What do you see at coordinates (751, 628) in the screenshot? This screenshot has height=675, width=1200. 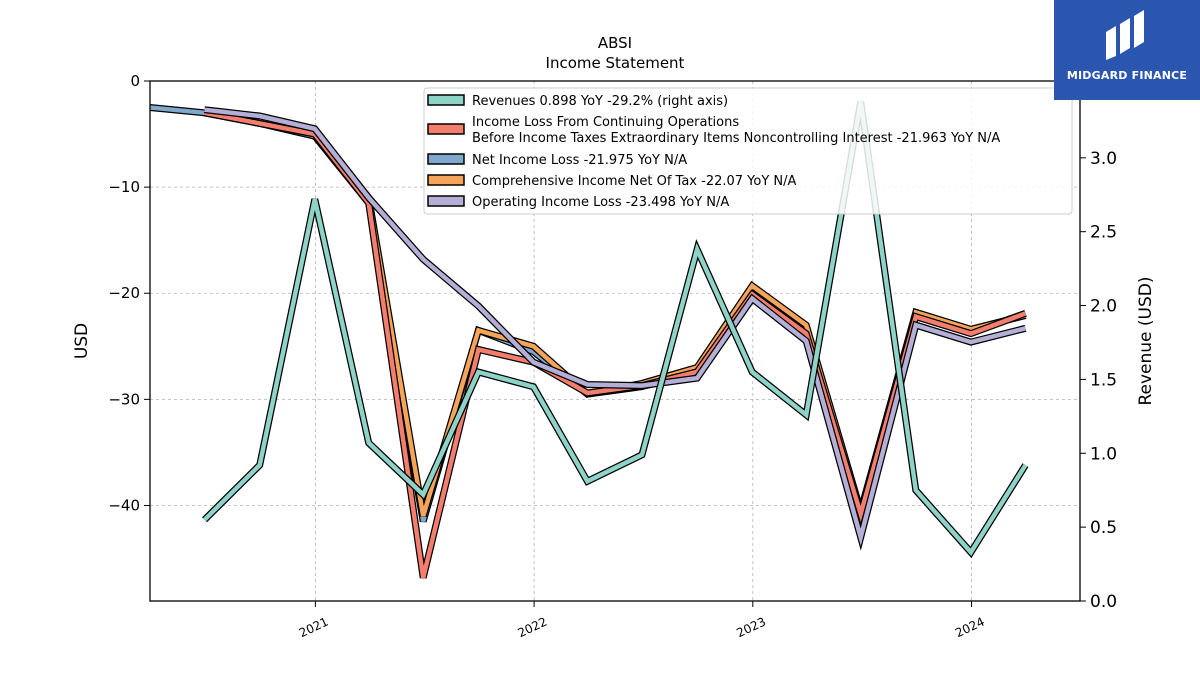 I see `x-tick-label: 2023` at bounding box center [751, 628].